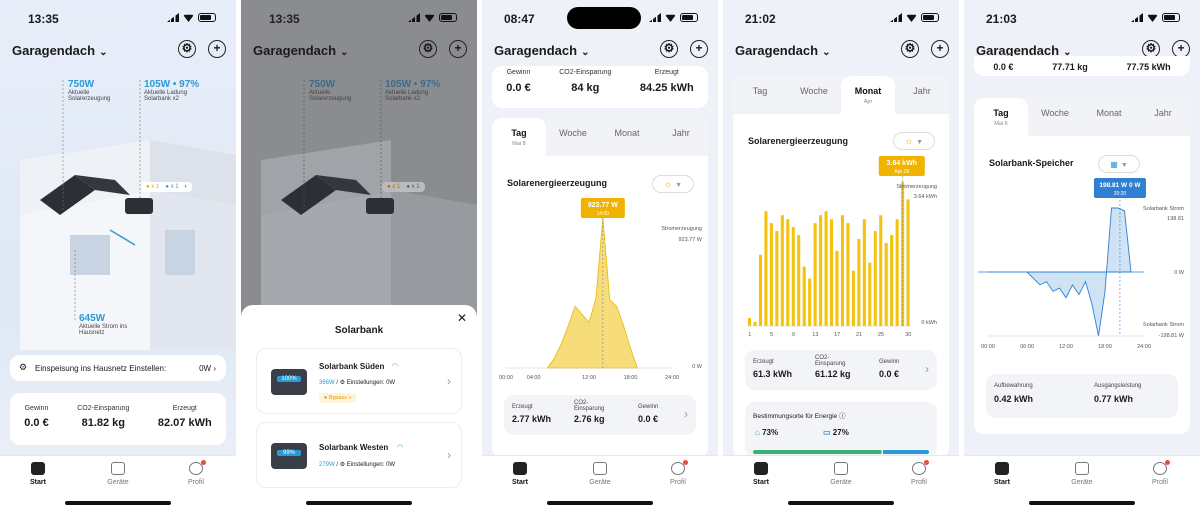 The image size is (1200, 511). I want to click on charge-info: 105W • 97% Aktuelle Ladung Solarbank x2, so click(171, 90).